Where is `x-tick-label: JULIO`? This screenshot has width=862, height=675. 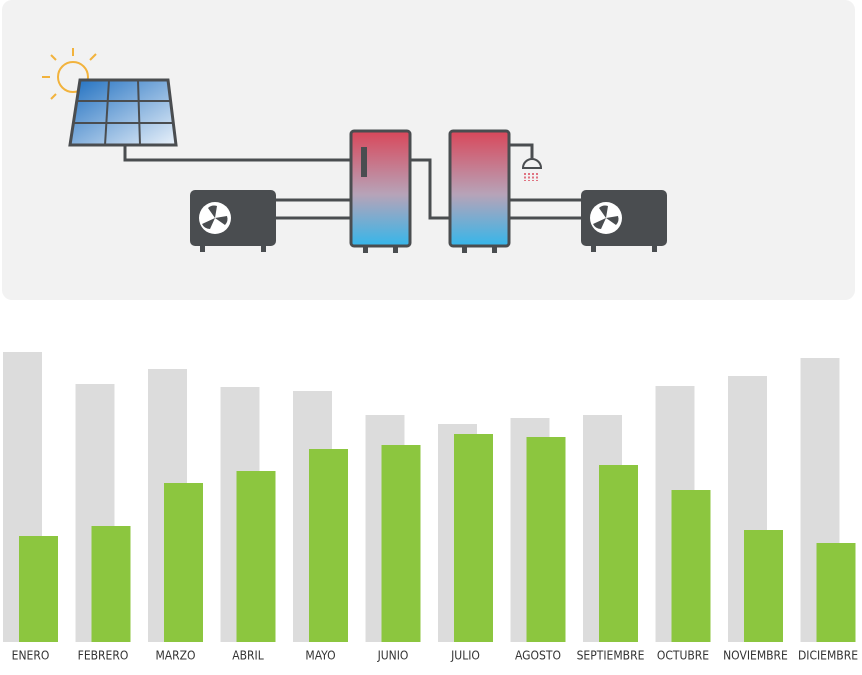 x-tick-label: JULIO is located at coordinates (465, 656).